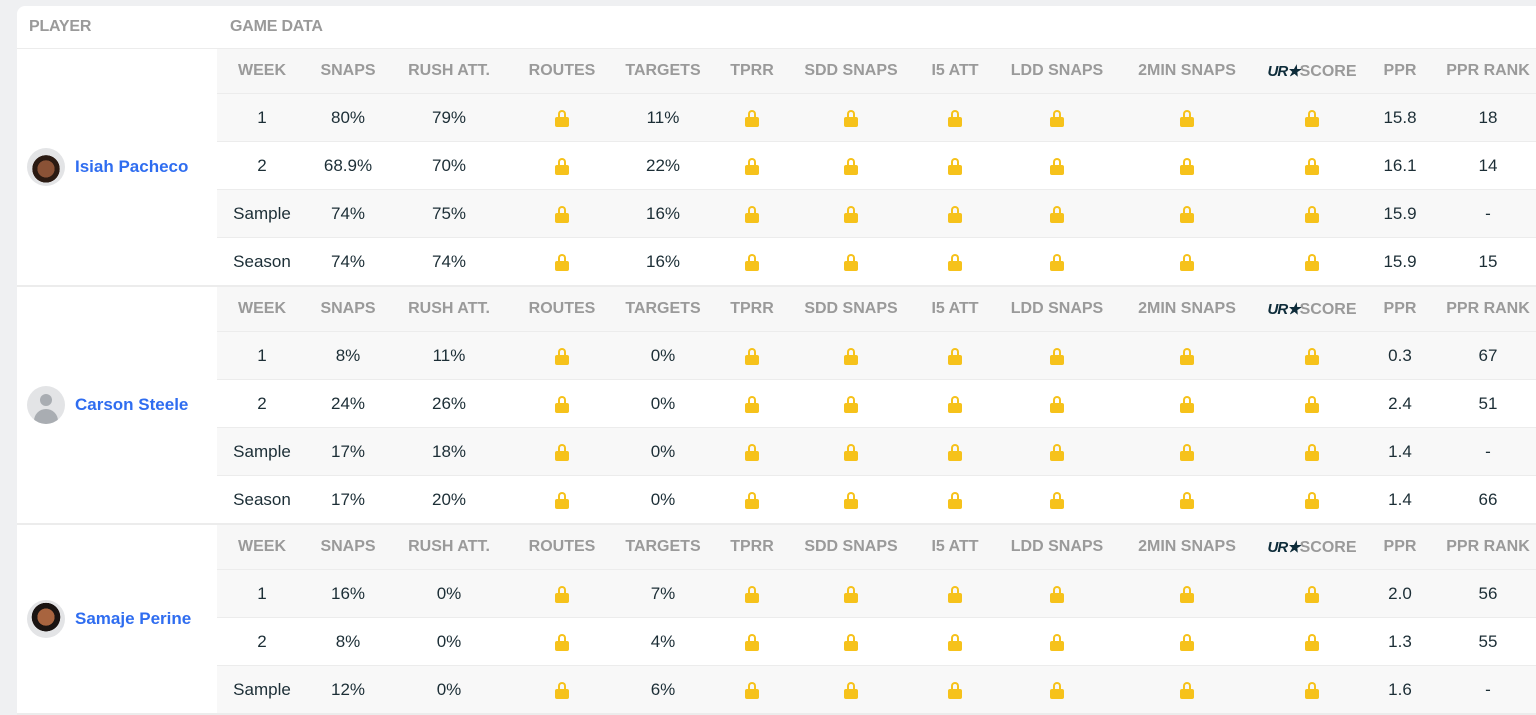 The height and width of the screenshot is (715, 1536). Describe the element at coordinates (851, 546) in the screenshot. I see `column-header-sdd-snaps: SDD SNAPS` at that location.